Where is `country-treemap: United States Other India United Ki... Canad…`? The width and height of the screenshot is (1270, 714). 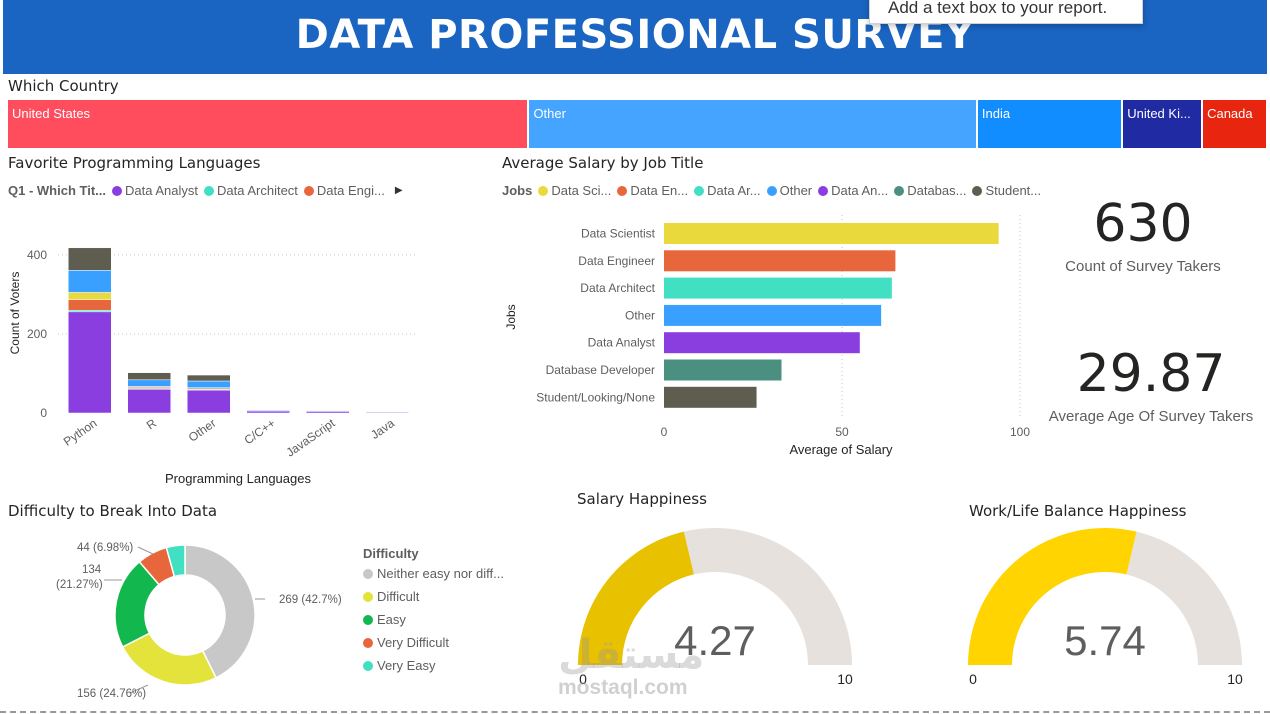
country-treemap: United States Other India United Ki... Canad… is located at coordinates (637, 124).